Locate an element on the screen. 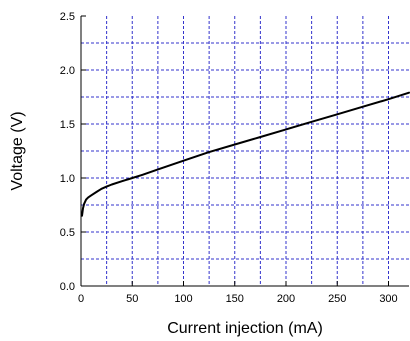 The height and width of the screenshot is (341, 410). x-tick-label: 150 is located at coordinates (235, 299).